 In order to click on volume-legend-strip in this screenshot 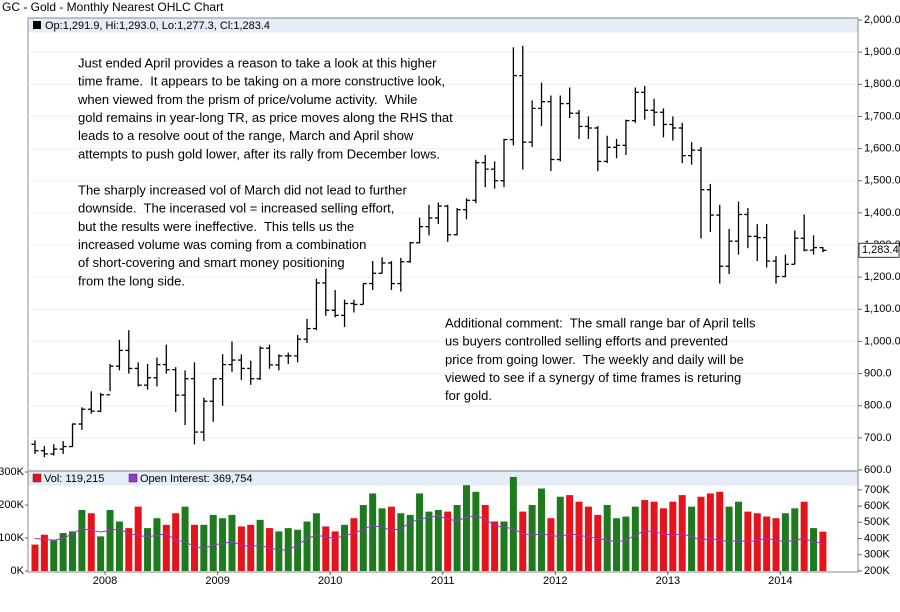, I will do `click(443, 478)`.